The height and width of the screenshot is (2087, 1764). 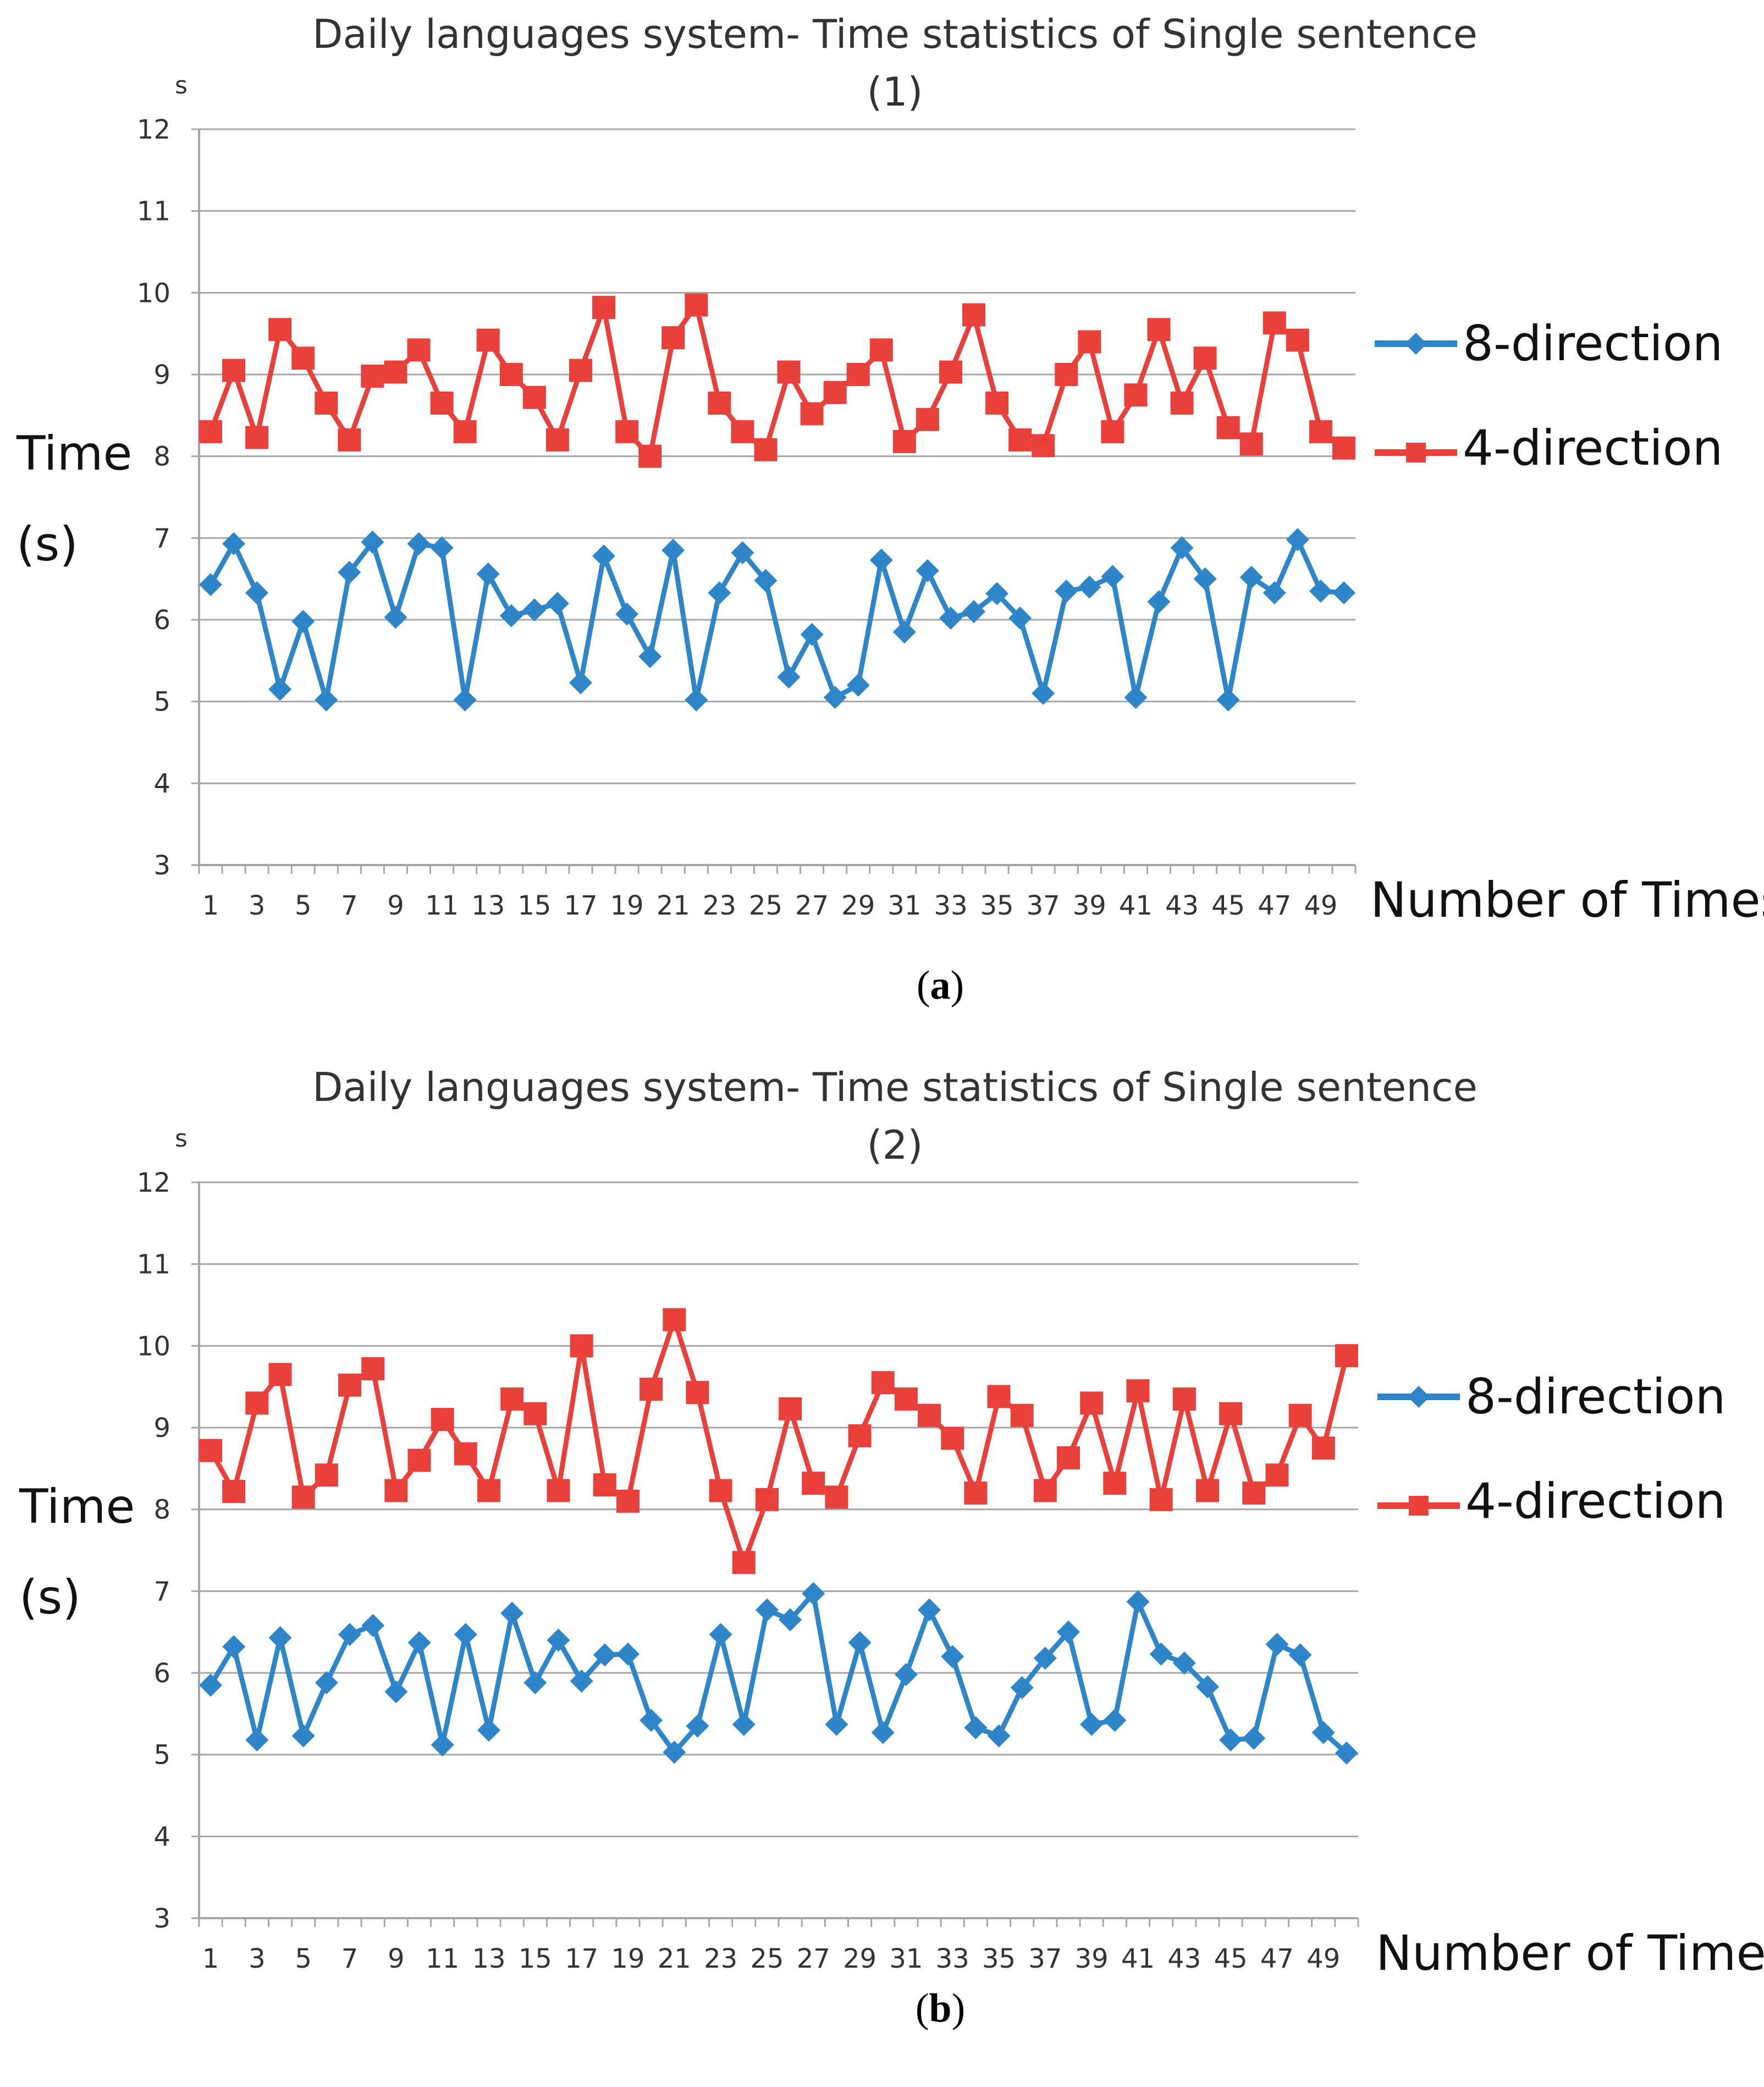 I want to click on y-tick-label: 10, so click(x=153, y=1346).